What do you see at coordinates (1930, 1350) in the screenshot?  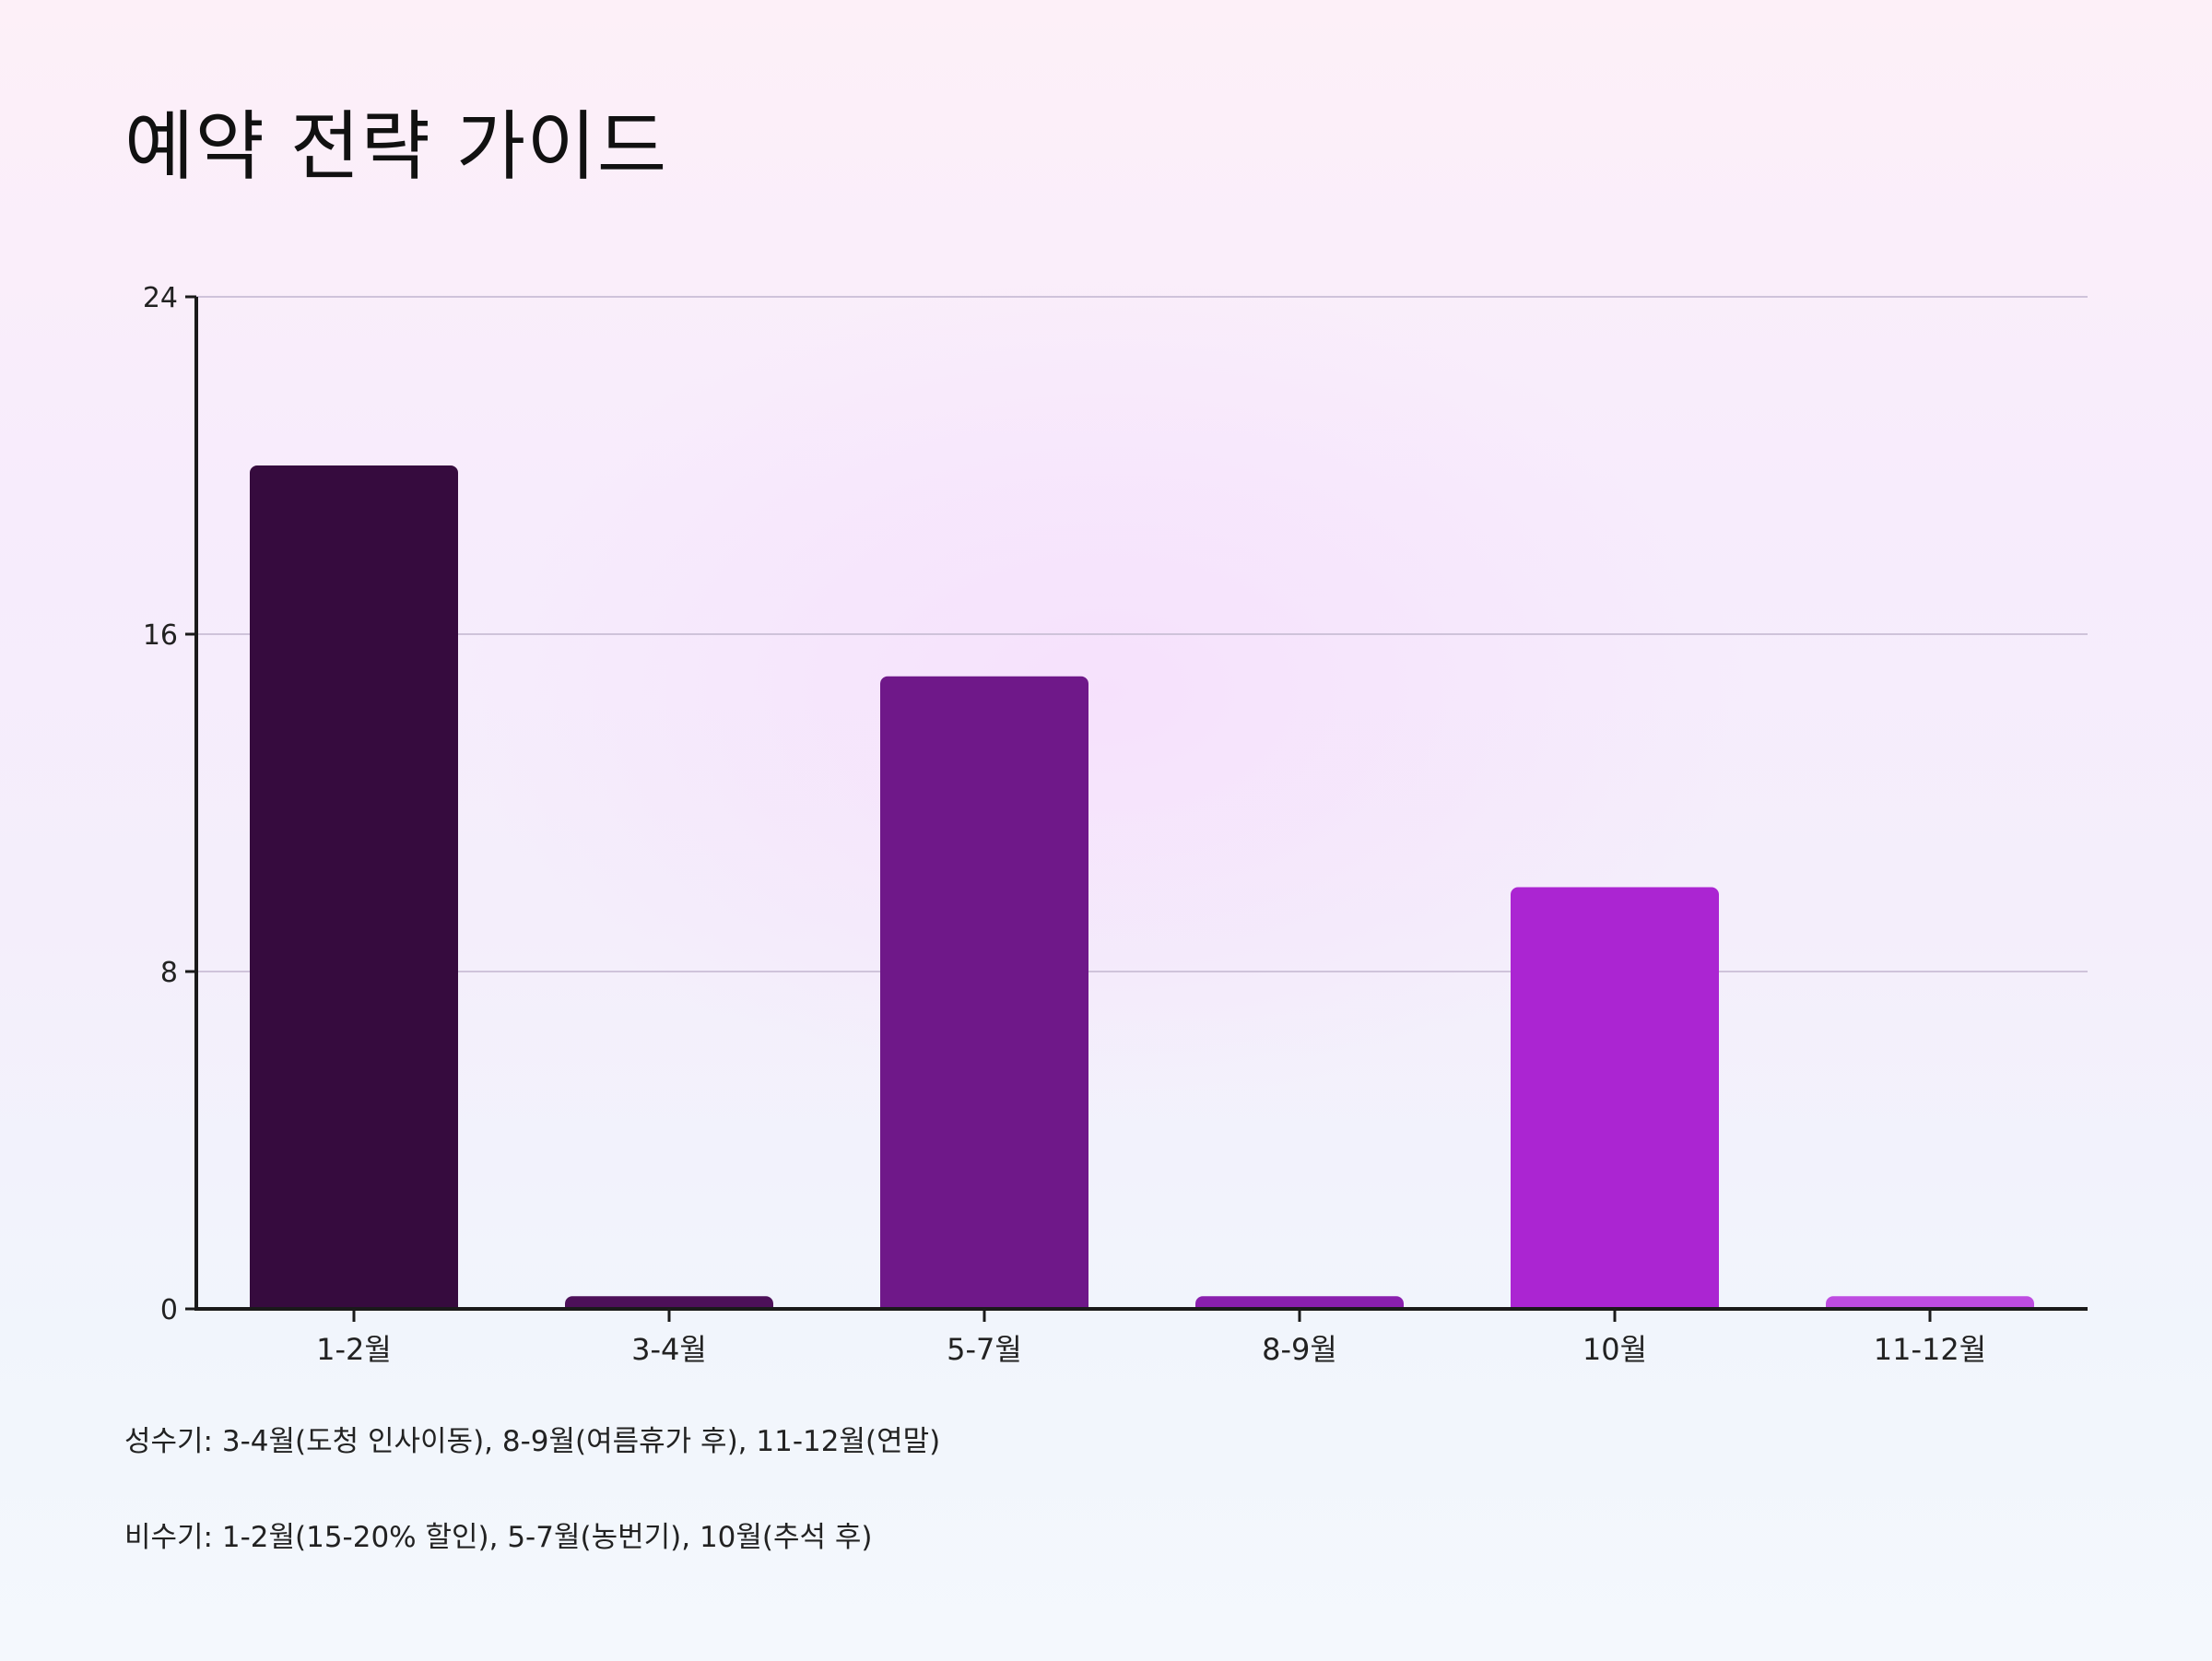 I see `x-tick-label: 11-12월` at bounding box center [1930, 1350].